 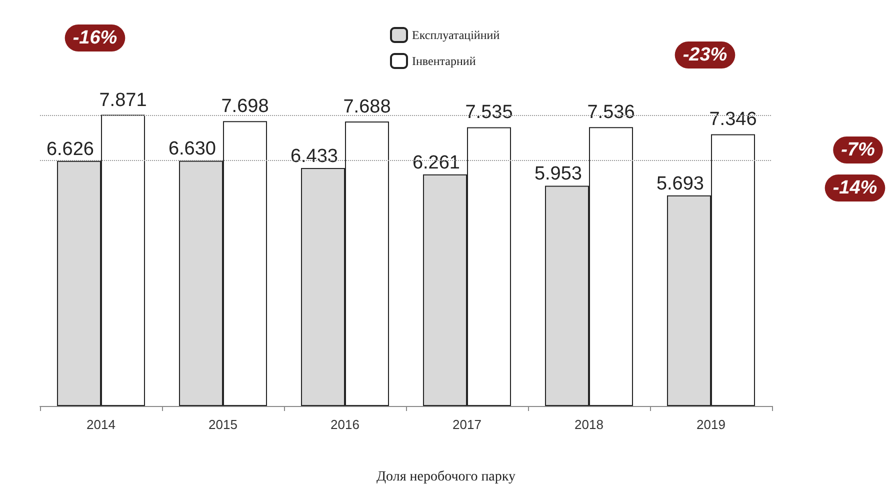 I want to click on legend-label: Експлуатаційний, so click(x=456, y=35).